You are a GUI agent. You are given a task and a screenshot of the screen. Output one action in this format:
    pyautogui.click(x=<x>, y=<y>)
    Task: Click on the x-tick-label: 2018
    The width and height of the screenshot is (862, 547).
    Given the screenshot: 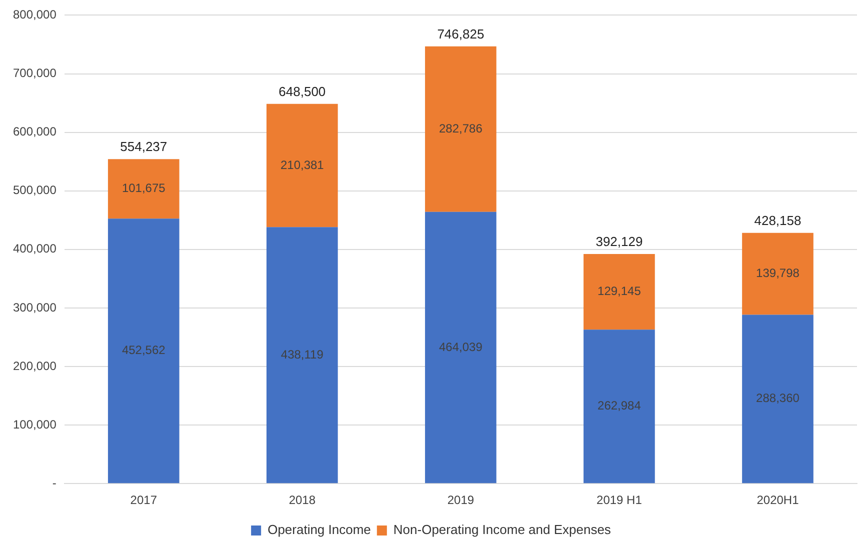 What is the action you would take?
    pyautogui.click(x=302, y=500)
    